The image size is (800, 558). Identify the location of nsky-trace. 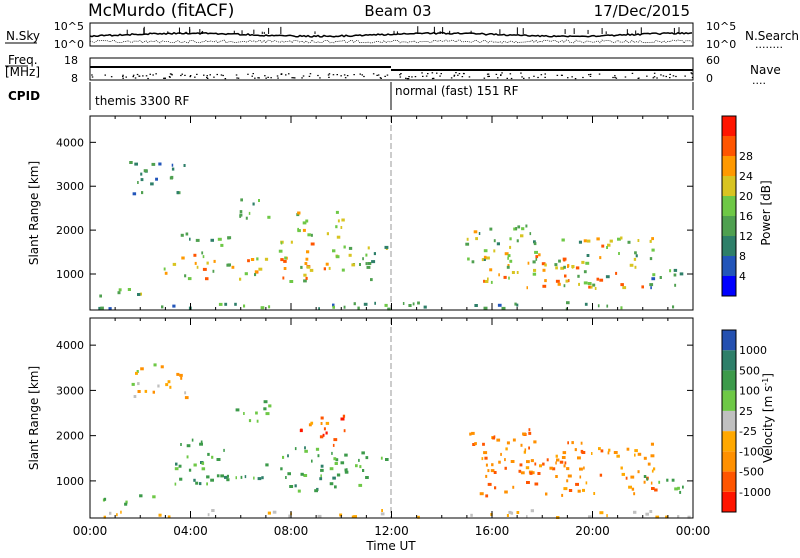
(391, 35).